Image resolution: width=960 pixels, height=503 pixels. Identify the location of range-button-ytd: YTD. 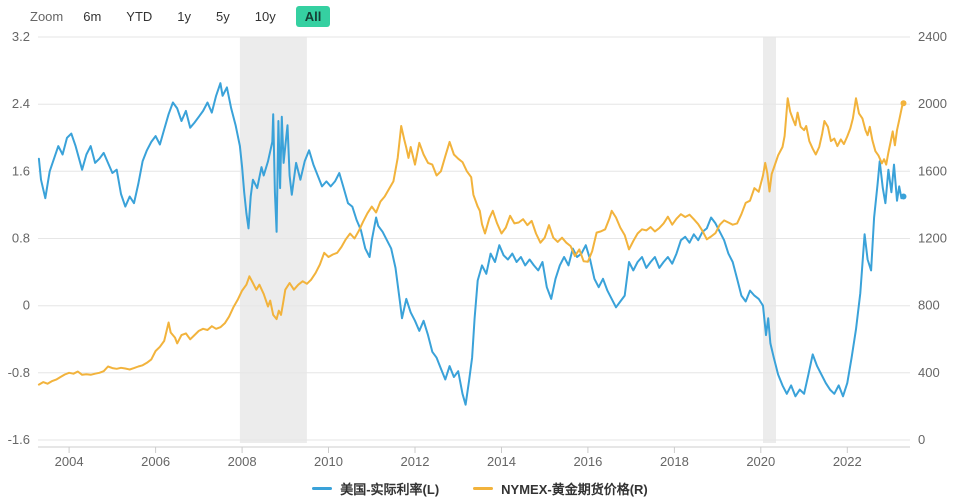
(139, 16).